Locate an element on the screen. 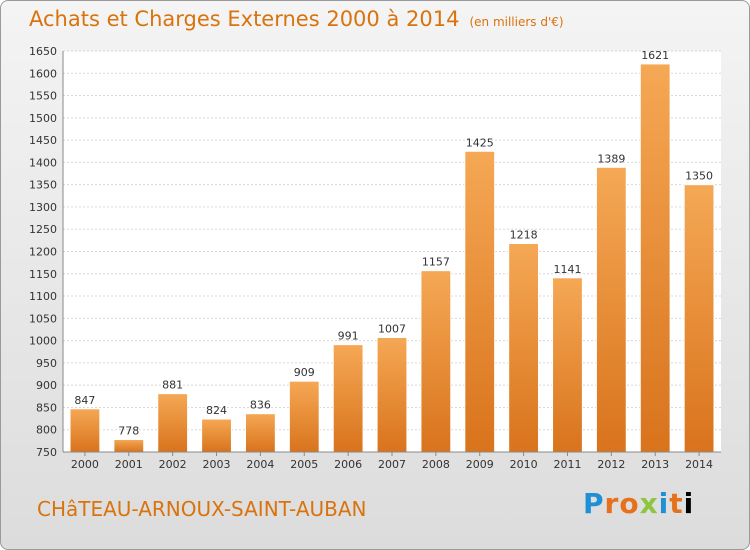 The height and width of the screenshot is (550, 750). y-tick-label: 1400 is located at coordinates (43, 162).